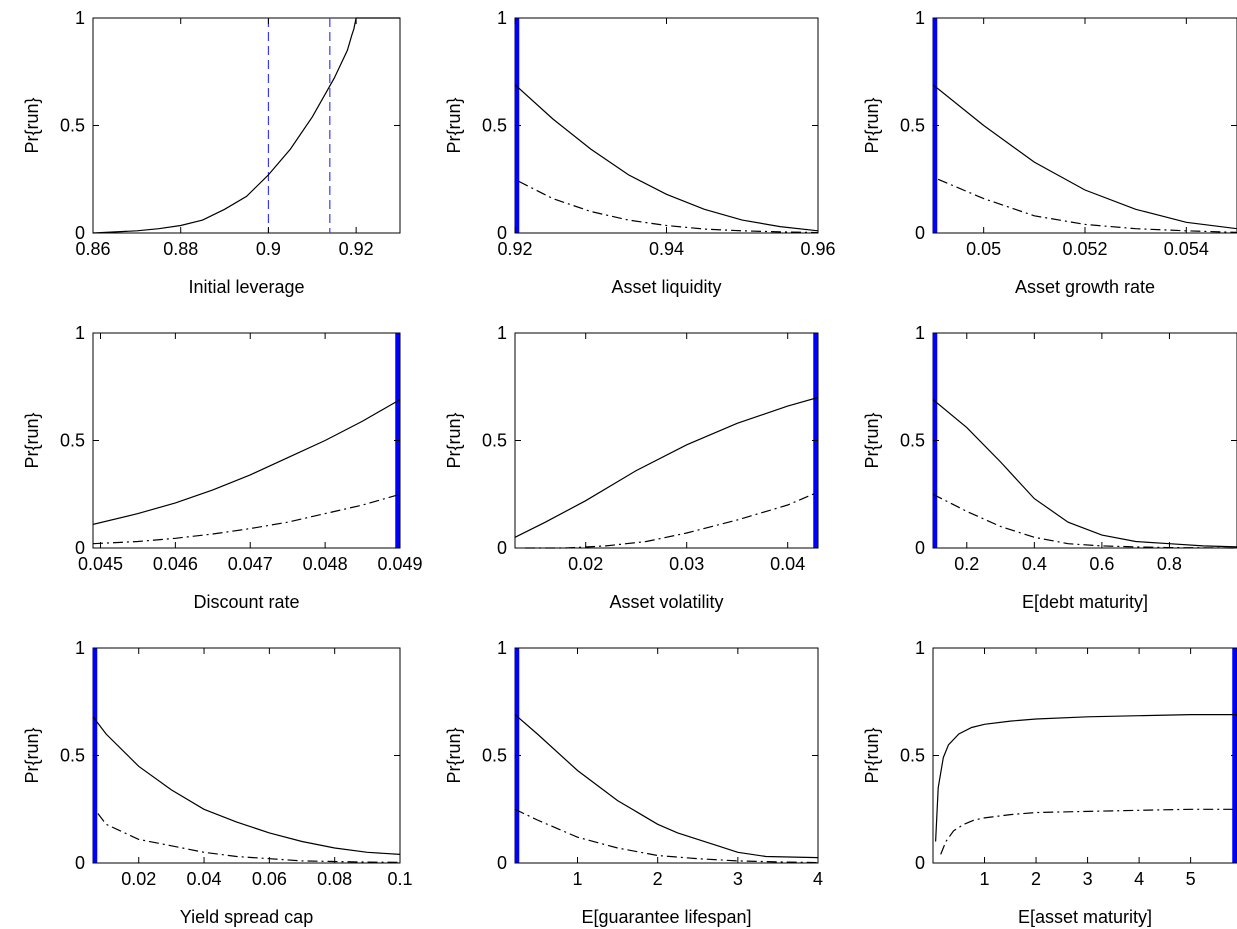  I want to click on subplot: 0 0.5 1 0.2 0.4 0.6 0.8 E[debt maturity] Pr{run}, so click(1049, 467).